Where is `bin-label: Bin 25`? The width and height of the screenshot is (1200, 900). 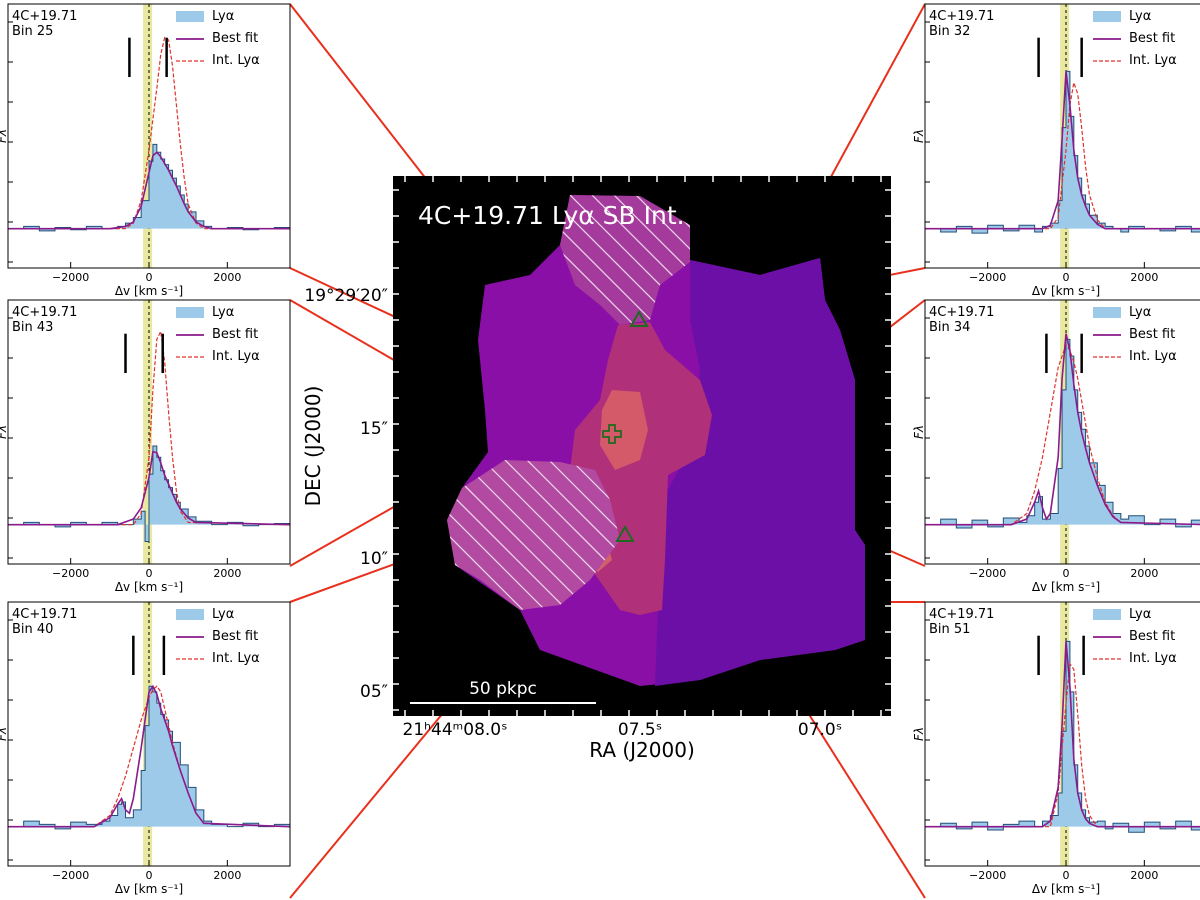 bin-label: Bin 25 is located at coordinates (32, 31).